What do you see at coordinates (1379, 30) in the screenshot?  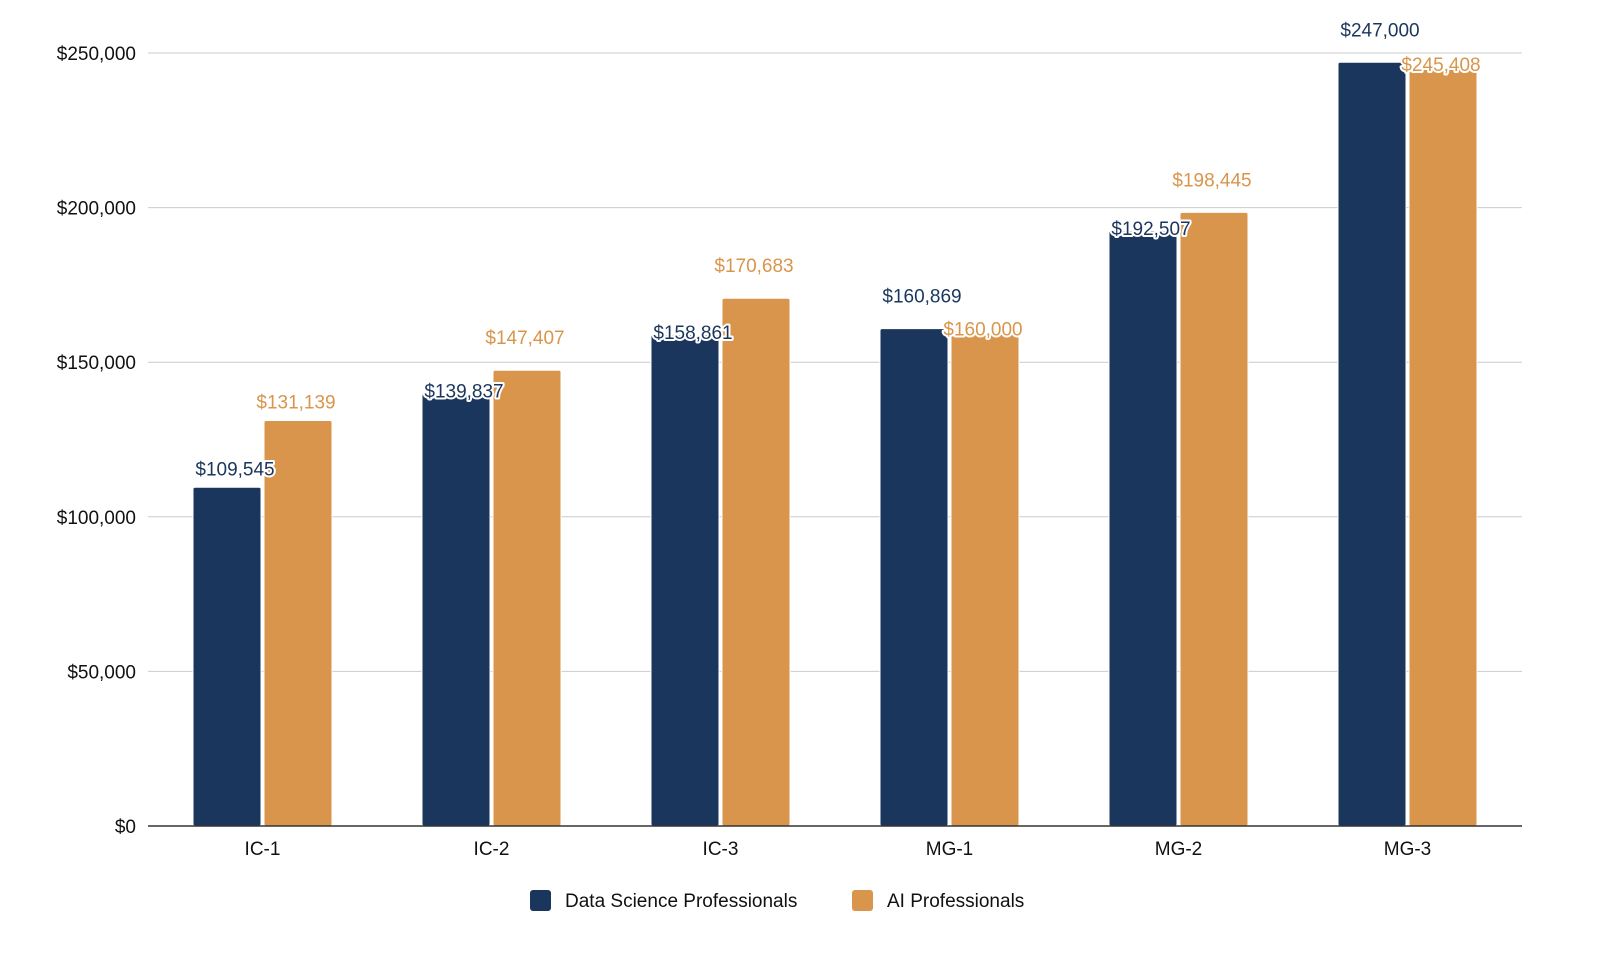 I see `data-label-data-science-mg-3: $247,000` at bounding box center [1379, 30].